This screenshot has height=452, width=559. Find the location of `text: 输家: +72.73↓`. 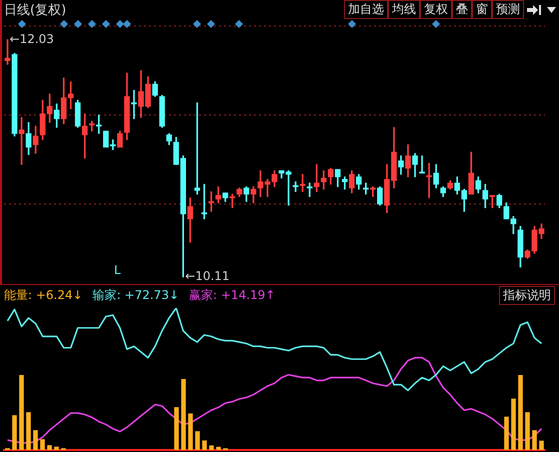

text: 输家: +72.73↓ is located at coordinates (136, 295).